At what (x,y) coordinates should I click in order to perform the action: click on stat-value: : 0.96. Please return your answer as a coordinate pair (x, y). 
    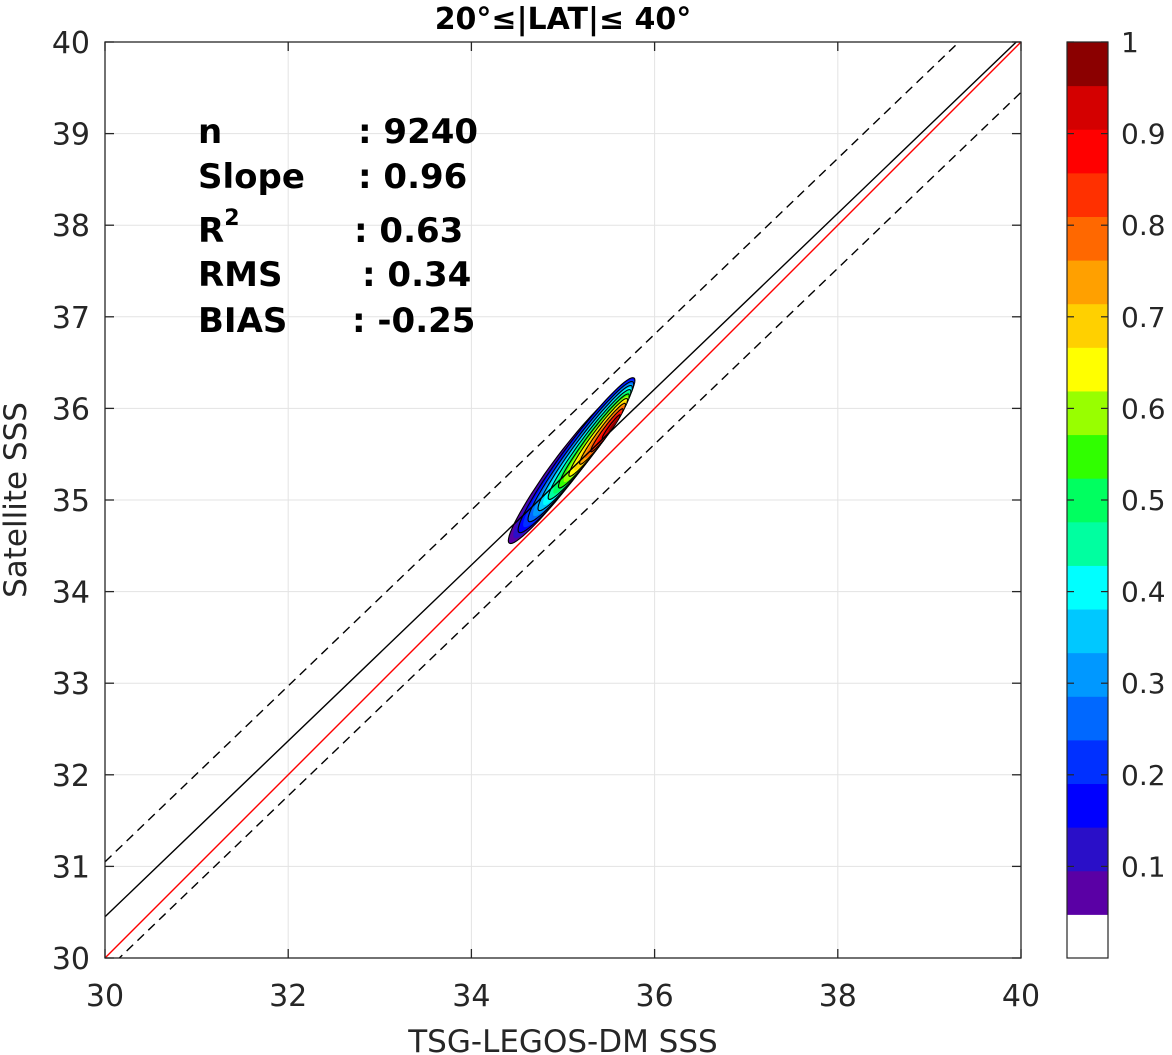
    Looking at the image, I should click on (412, 177).